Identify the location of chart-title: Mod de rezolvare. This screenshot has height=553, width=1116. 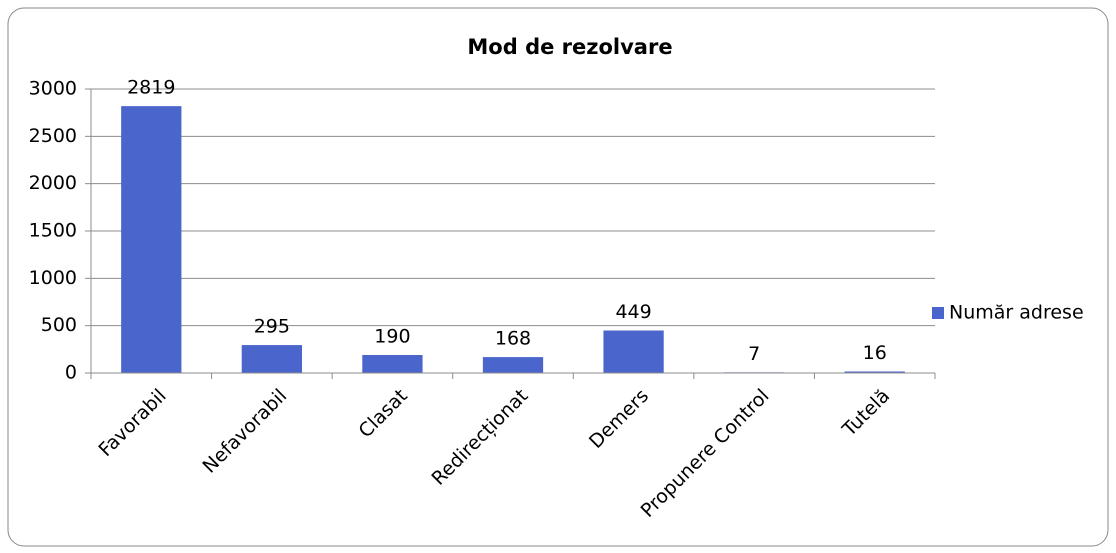
(569, 47).